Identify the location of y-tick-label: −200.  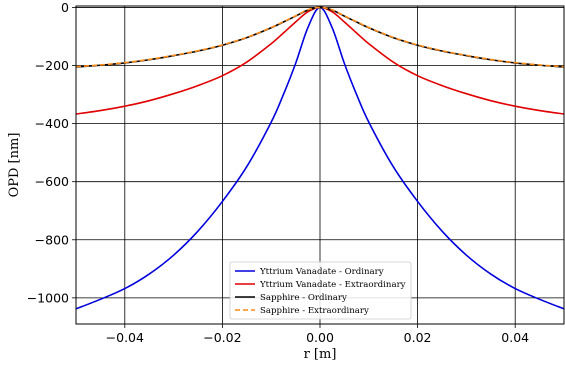
(52, 65).